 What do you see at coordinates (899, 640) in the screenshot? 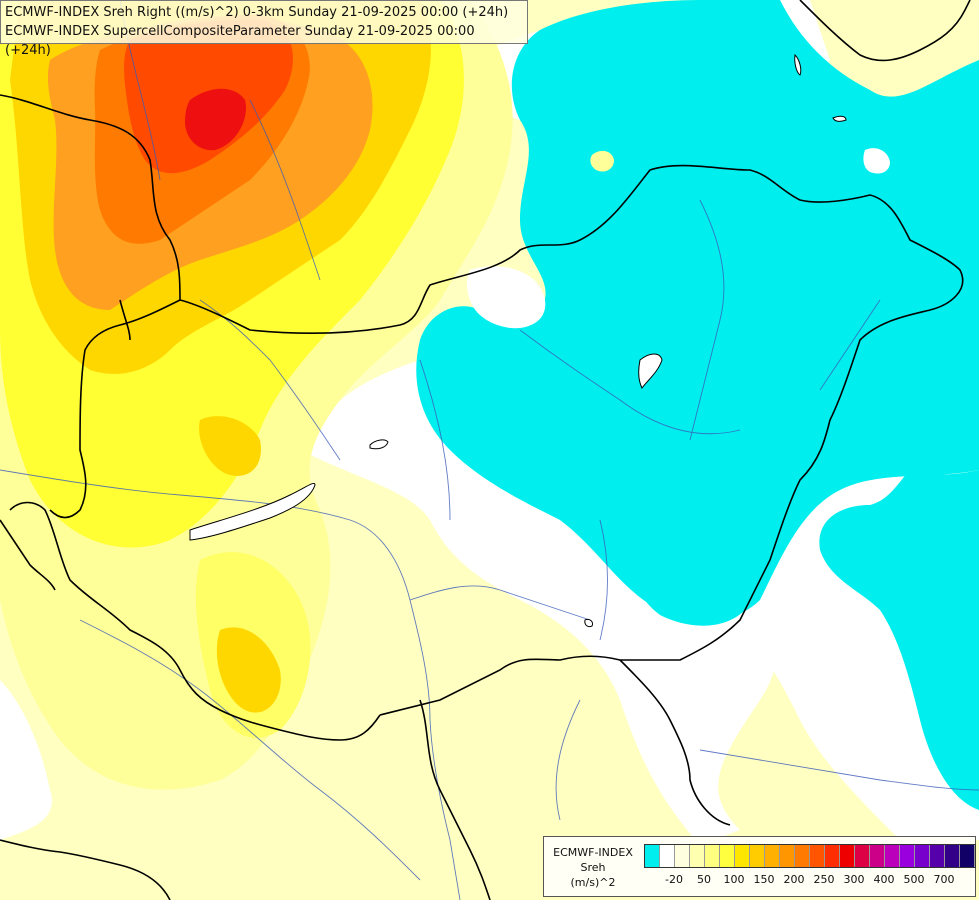
I see `sreh-field-negative-east` at bounding box center [899, 640].